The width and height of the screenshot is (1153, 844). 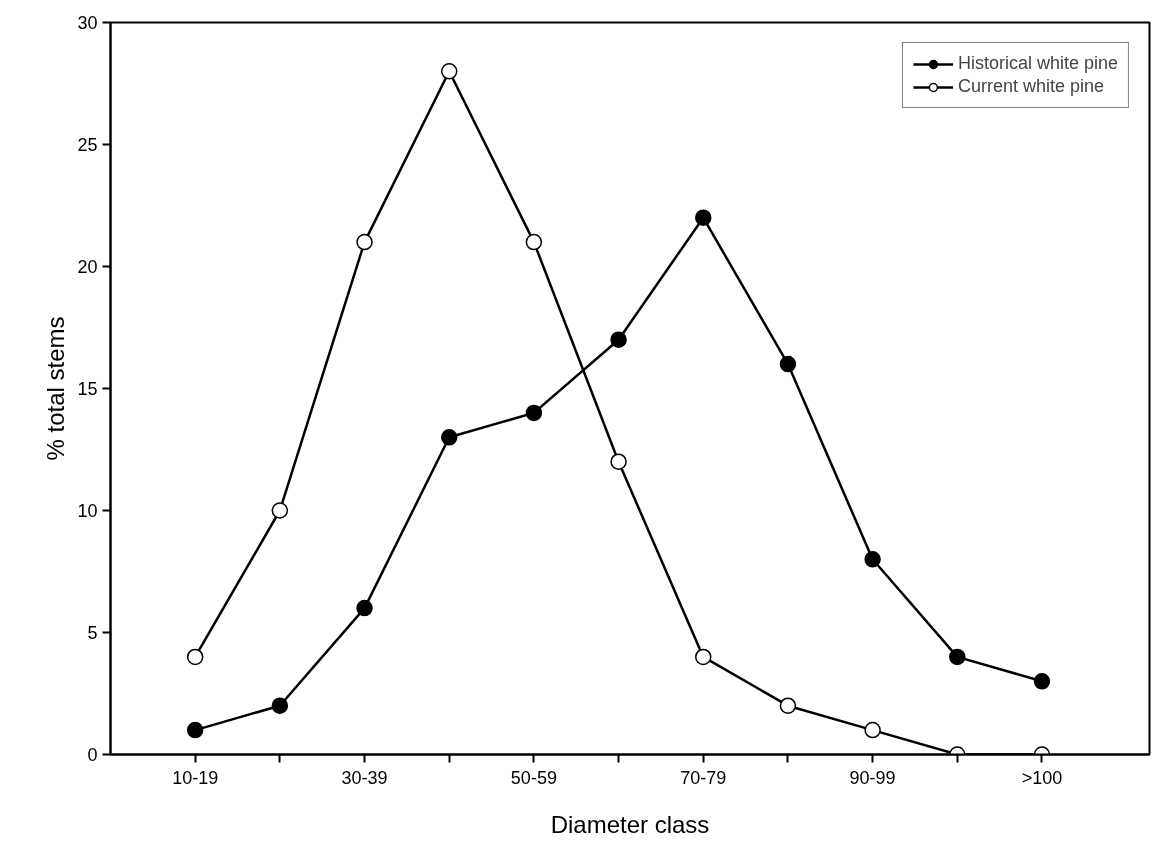 I want to click on y-axis-title: % total stems, so click(x=56, y=388).